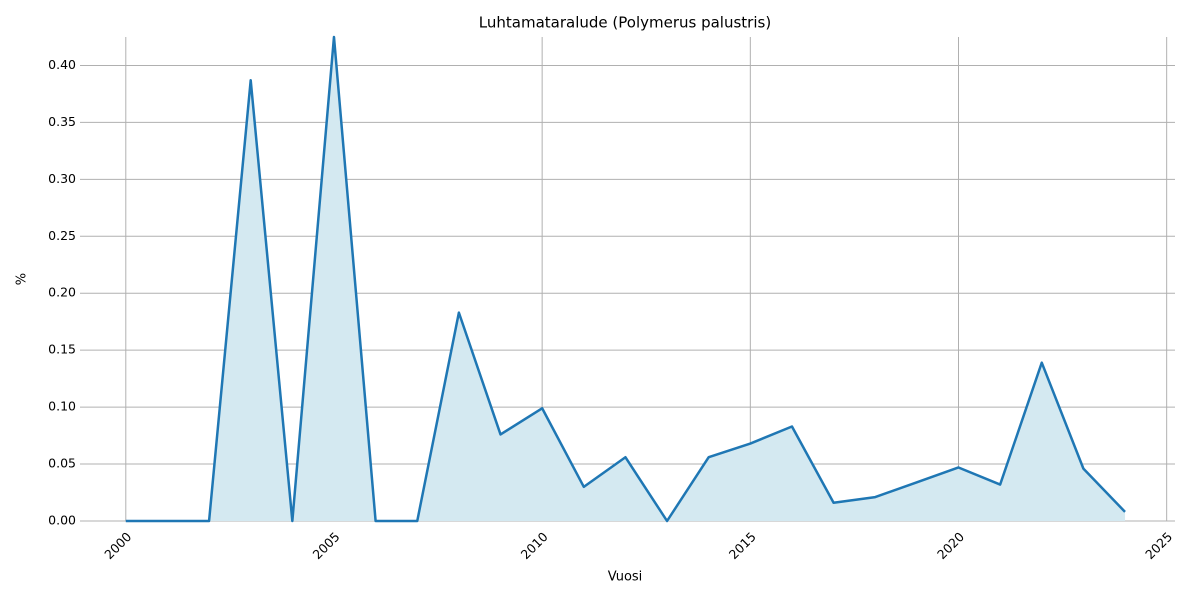 Image resolution: width=1200 pixels, height=600 pixels. Describe the element at coordinates (950, 545) in the screenshot. I see `x-tick-label: 2020` at that location.